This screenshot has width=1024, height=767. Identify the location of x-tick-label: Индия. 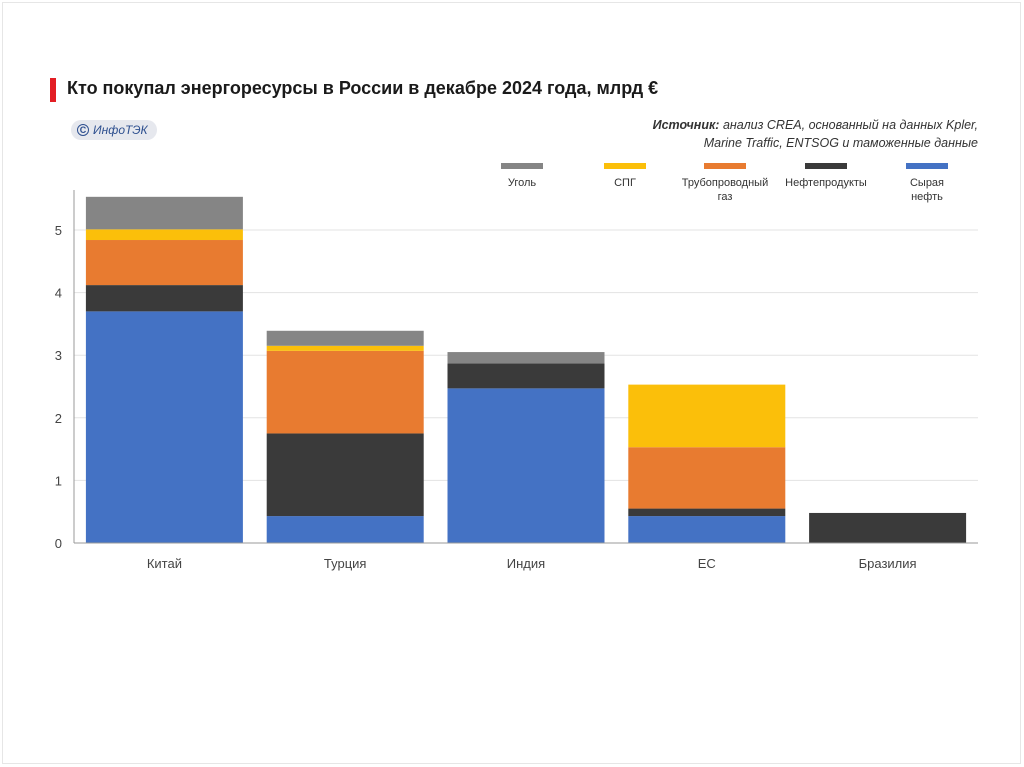
(526, 563).